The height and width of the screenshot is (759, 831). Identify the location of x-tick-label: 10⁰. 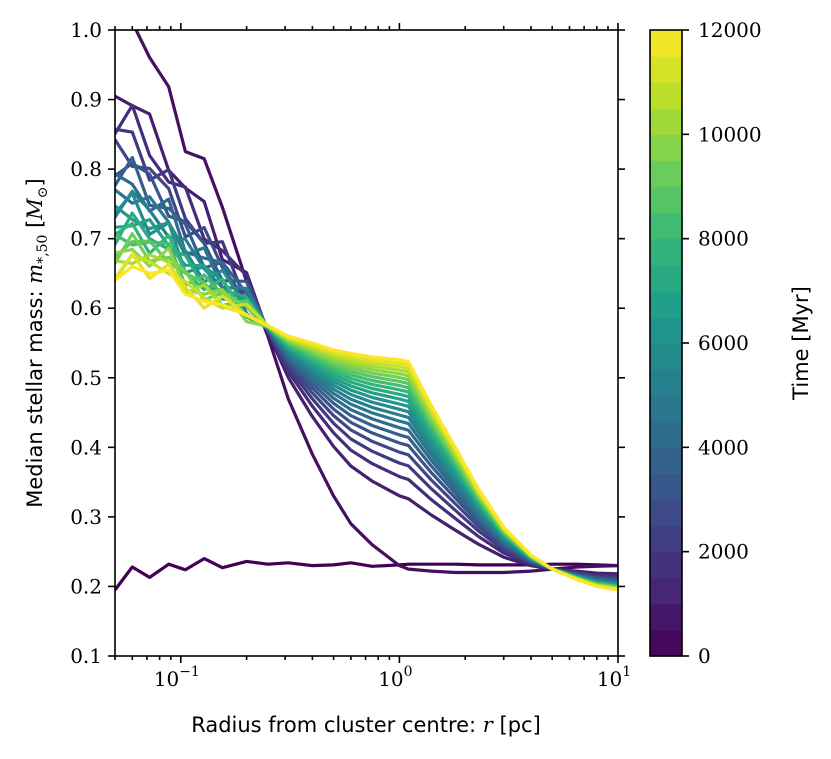
(395, 677).